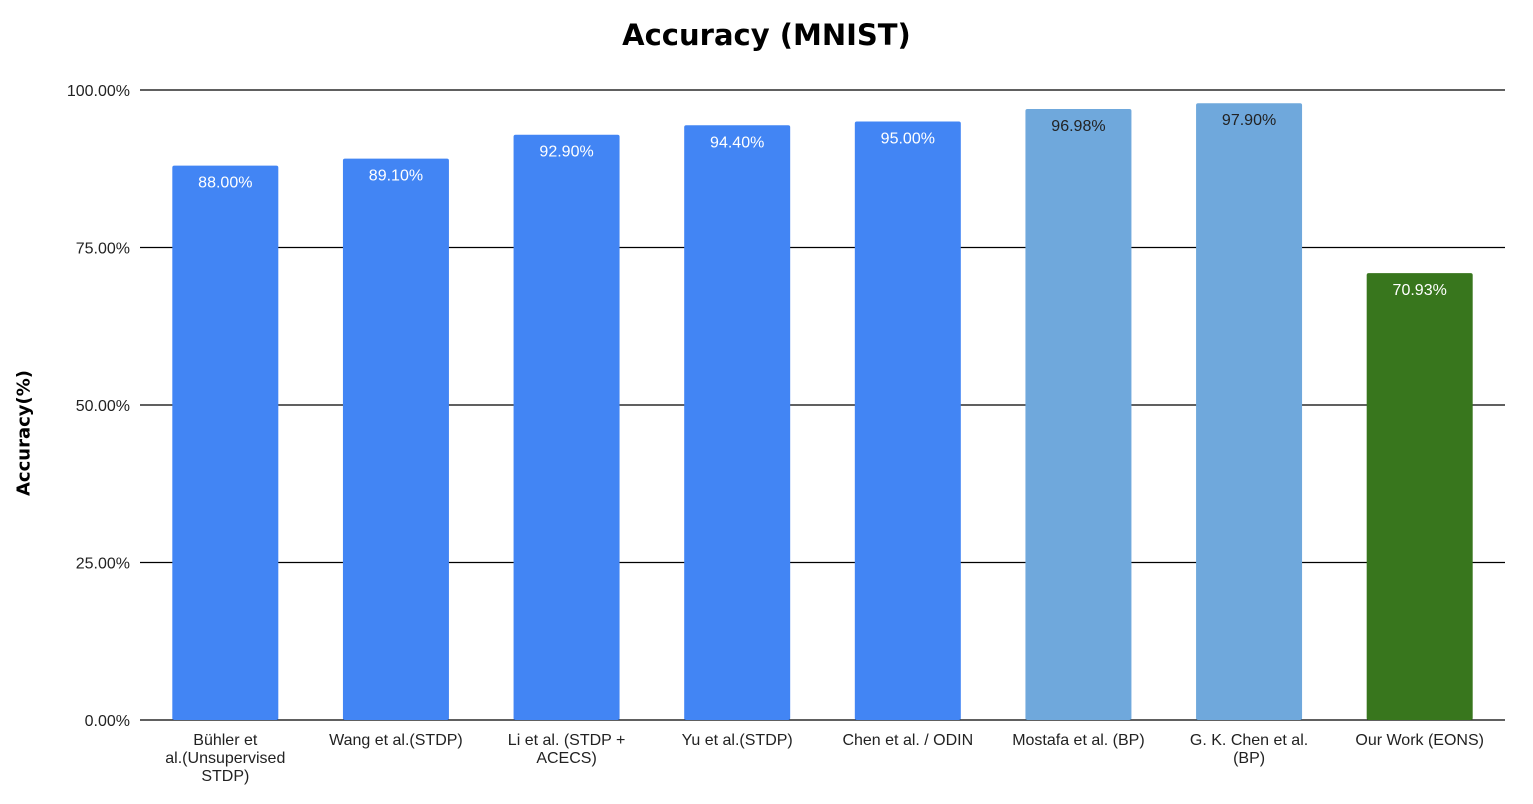  What do you see at coordinates (1420, 290) in the screenshot?
I see `data-label: 70.93%` at bounding box center [1420, 290].